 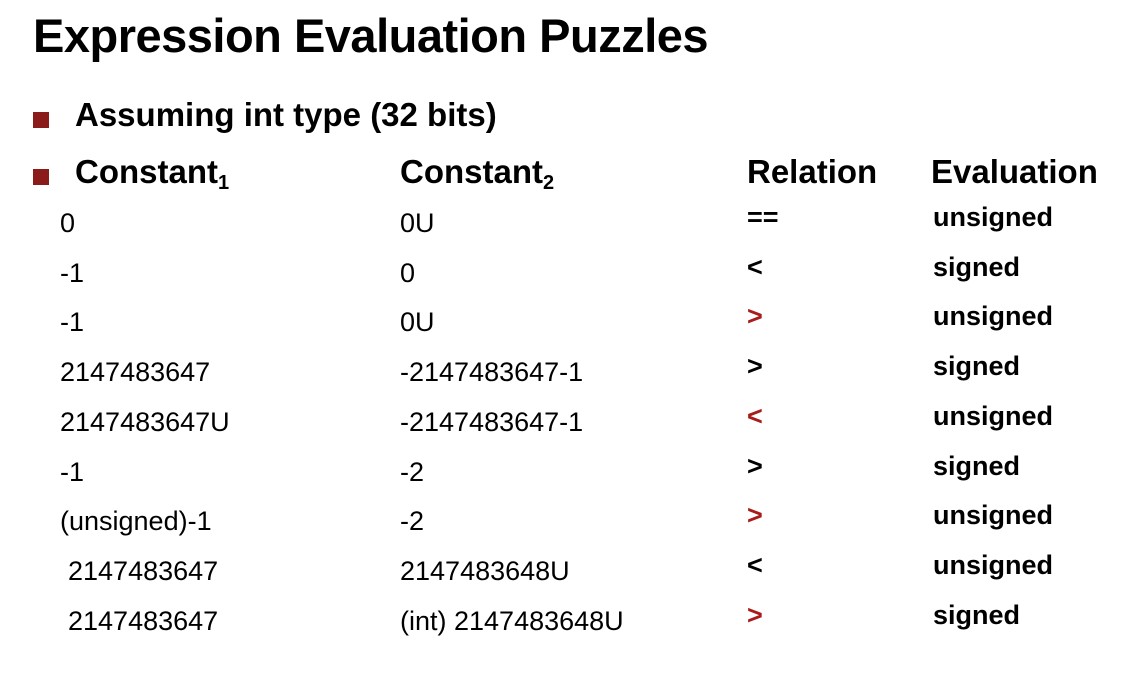 I want to click on cell-constant2: 0, so click(x=408, y=272).